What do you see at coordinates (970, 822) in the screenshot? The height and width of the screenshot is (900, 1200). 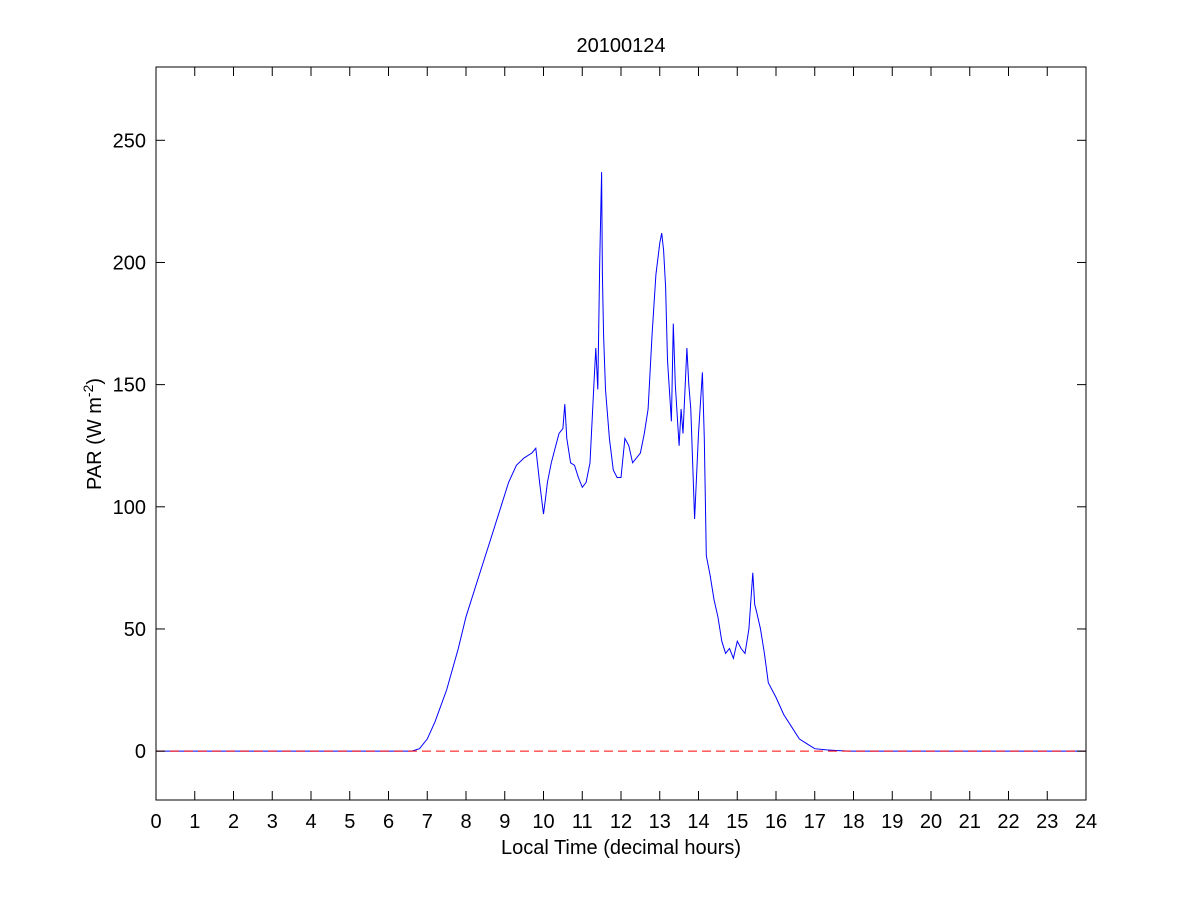 I see `x-tick-label: 21` at bounding box center [970, 822].